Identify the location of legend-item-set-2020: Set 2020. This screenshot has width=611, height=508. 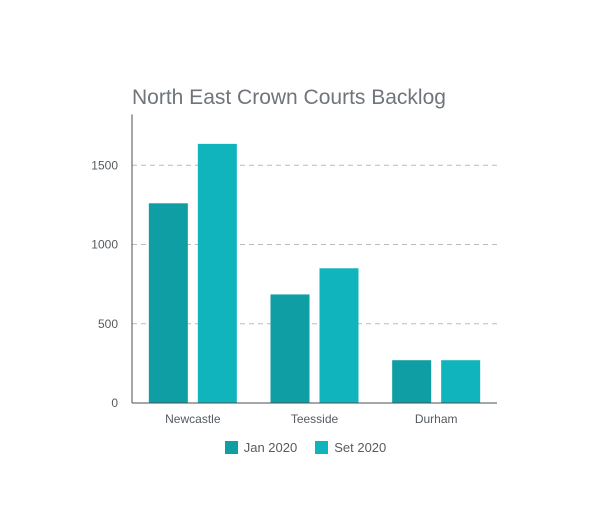
(350, 447).